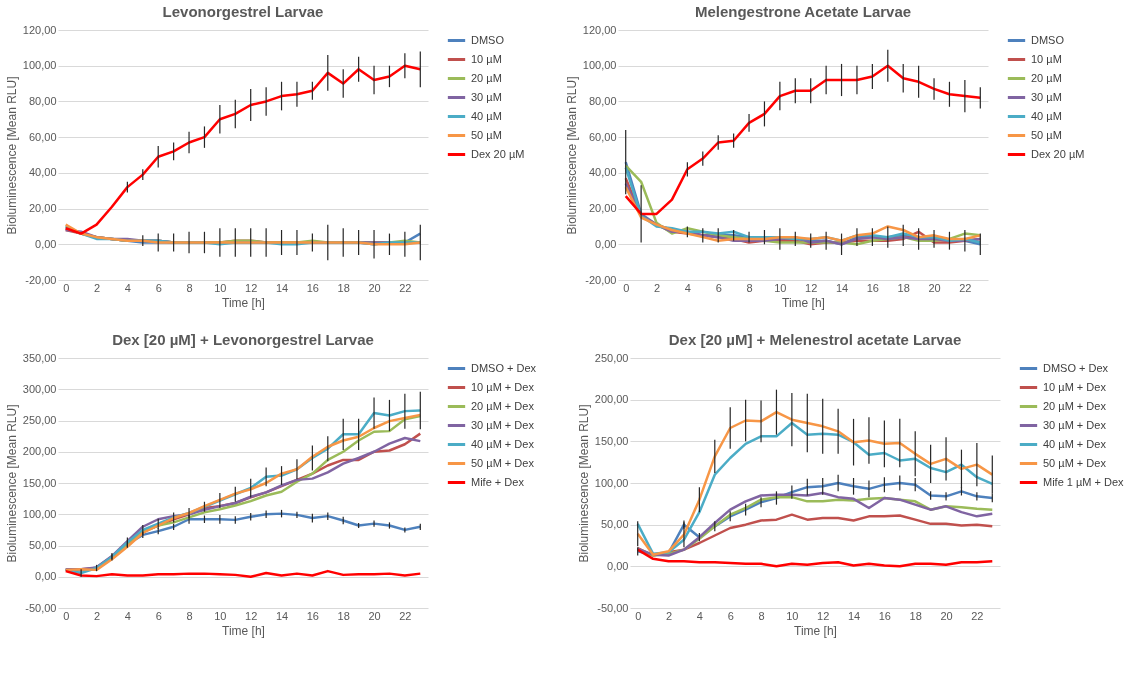 Image resolution: width=1147 pixels, height=696 pixels. What do you see at coordinates (599, 29) in the screenshot?
I see `y-tick-label: 120,00` at bounding box center [599, 29].